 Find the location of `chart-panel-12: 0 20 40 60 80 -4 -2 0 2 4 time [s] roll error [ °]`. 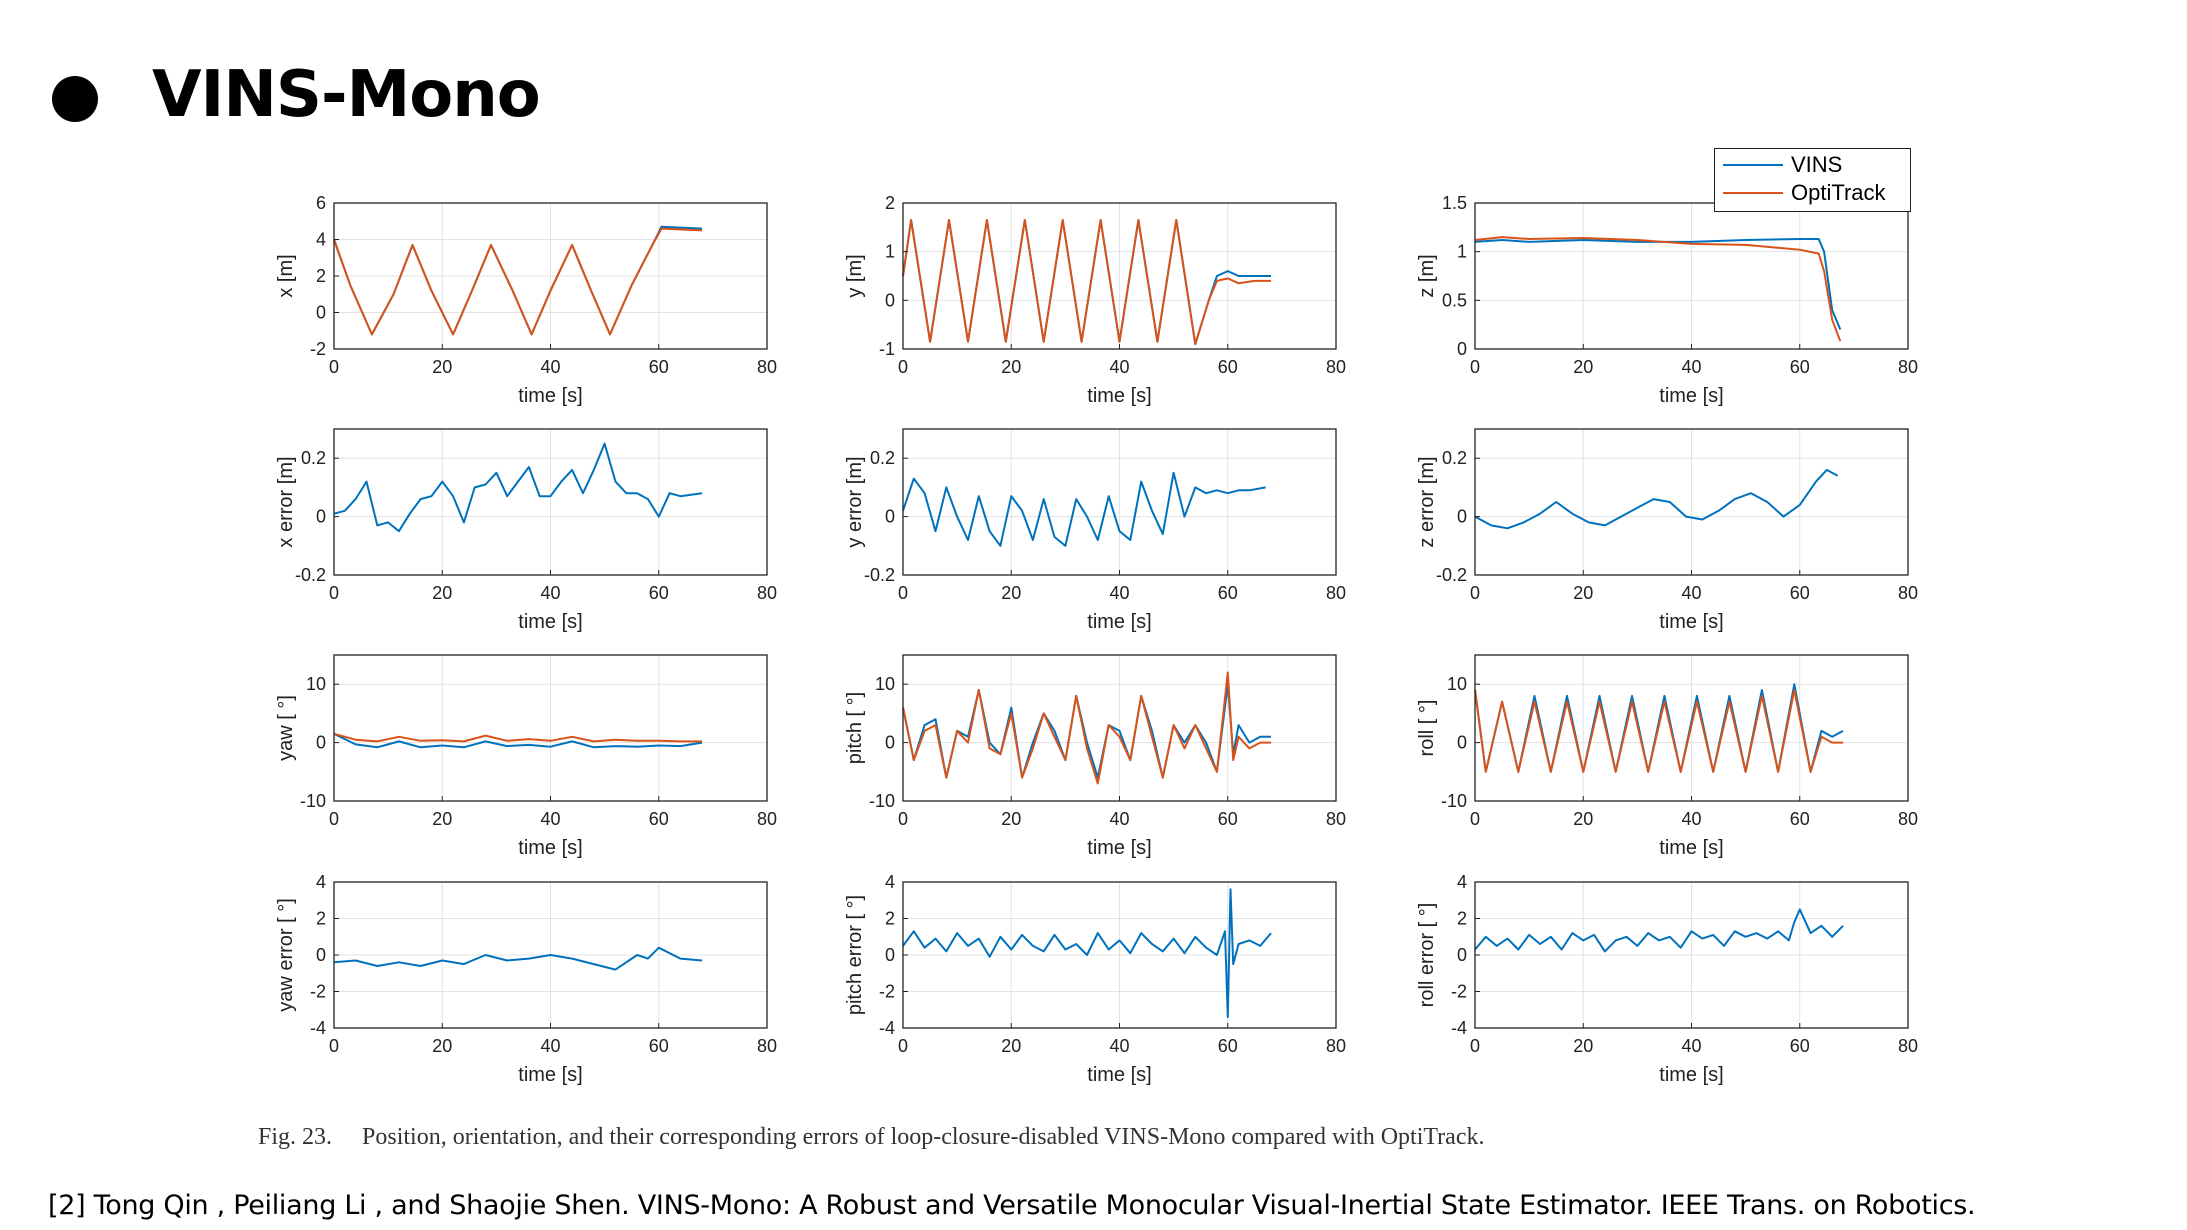

chart-panel-12: 0 20 40 60 80 -4 -2 0 2 4 time [s] roll error [ °] is located at coordinates (1667, 979).